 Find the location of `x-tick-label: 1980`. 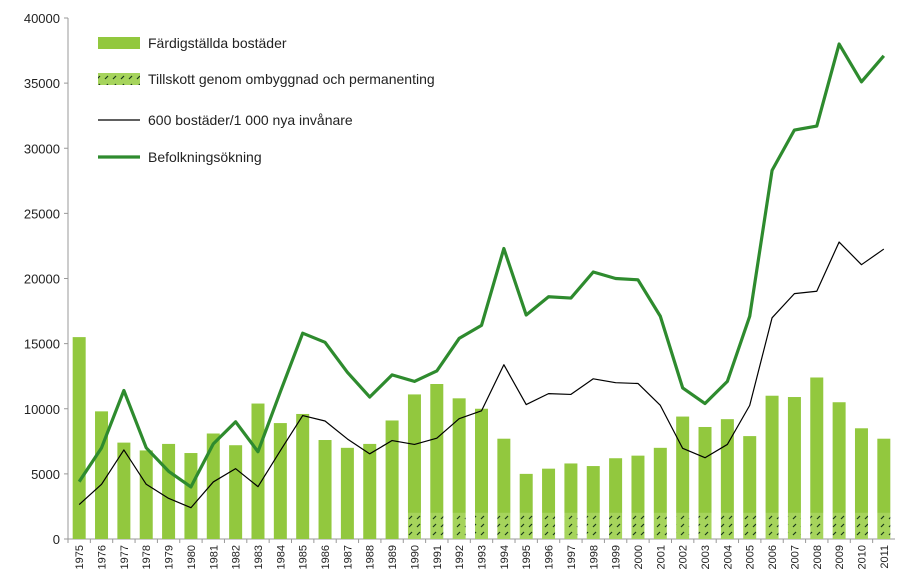

x-tick-label: 1980 is located at coordinates (192, 557).